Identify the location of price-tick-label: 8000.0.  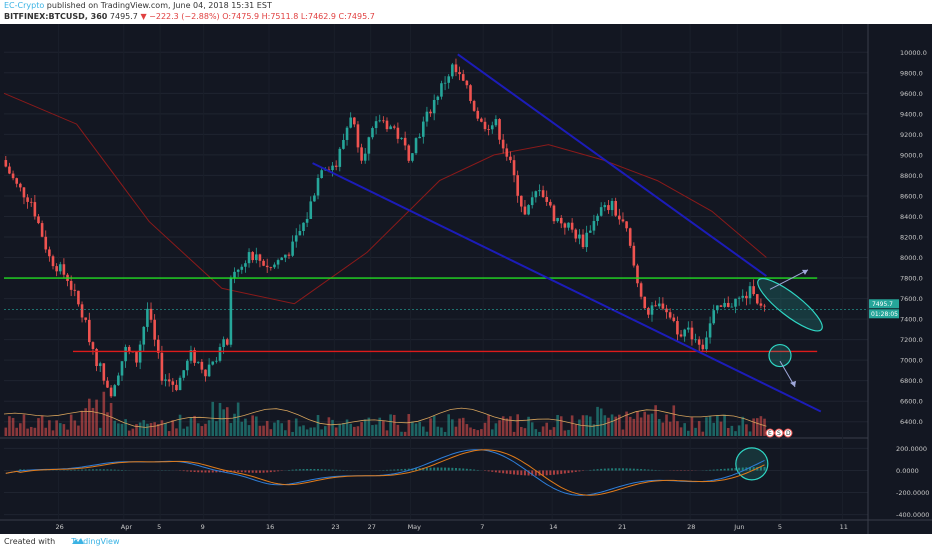
(911, 258).